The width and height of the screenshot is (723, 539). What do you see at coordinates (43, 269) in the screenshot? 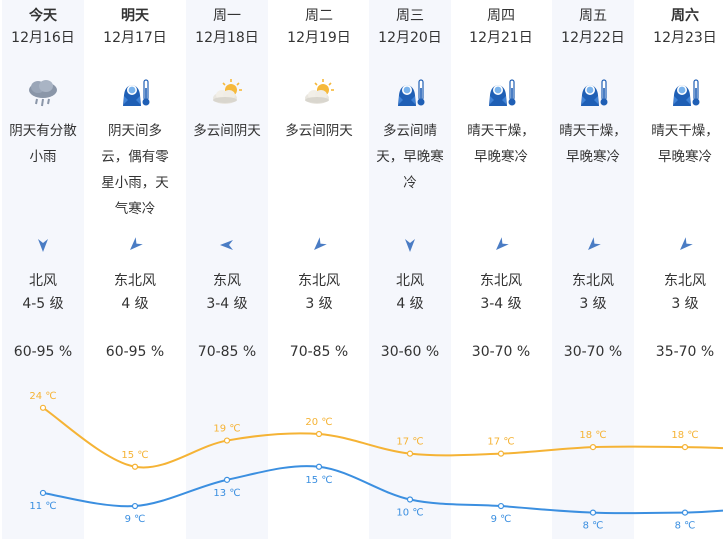
I see `day-column: 今天 12月16日 阴天有分散 小雨 北风 4-5 级 60-95 %` at bounding box center [43, 269].